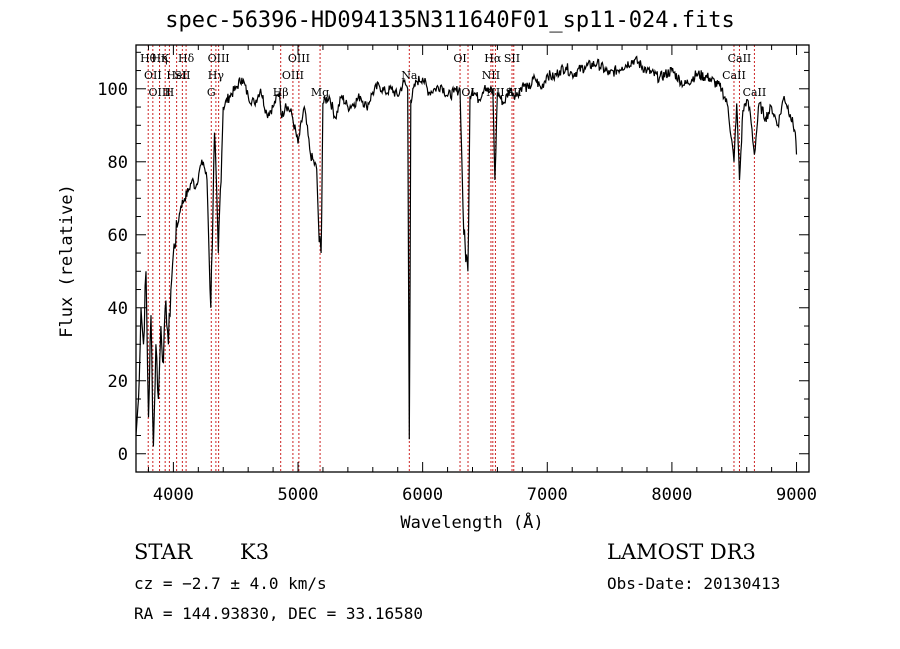 This screenshot has width=900, height=649. Describe the element at coordinates (320, 92) in the screenshot. I see `spectral-line-label: Mg` at that location.